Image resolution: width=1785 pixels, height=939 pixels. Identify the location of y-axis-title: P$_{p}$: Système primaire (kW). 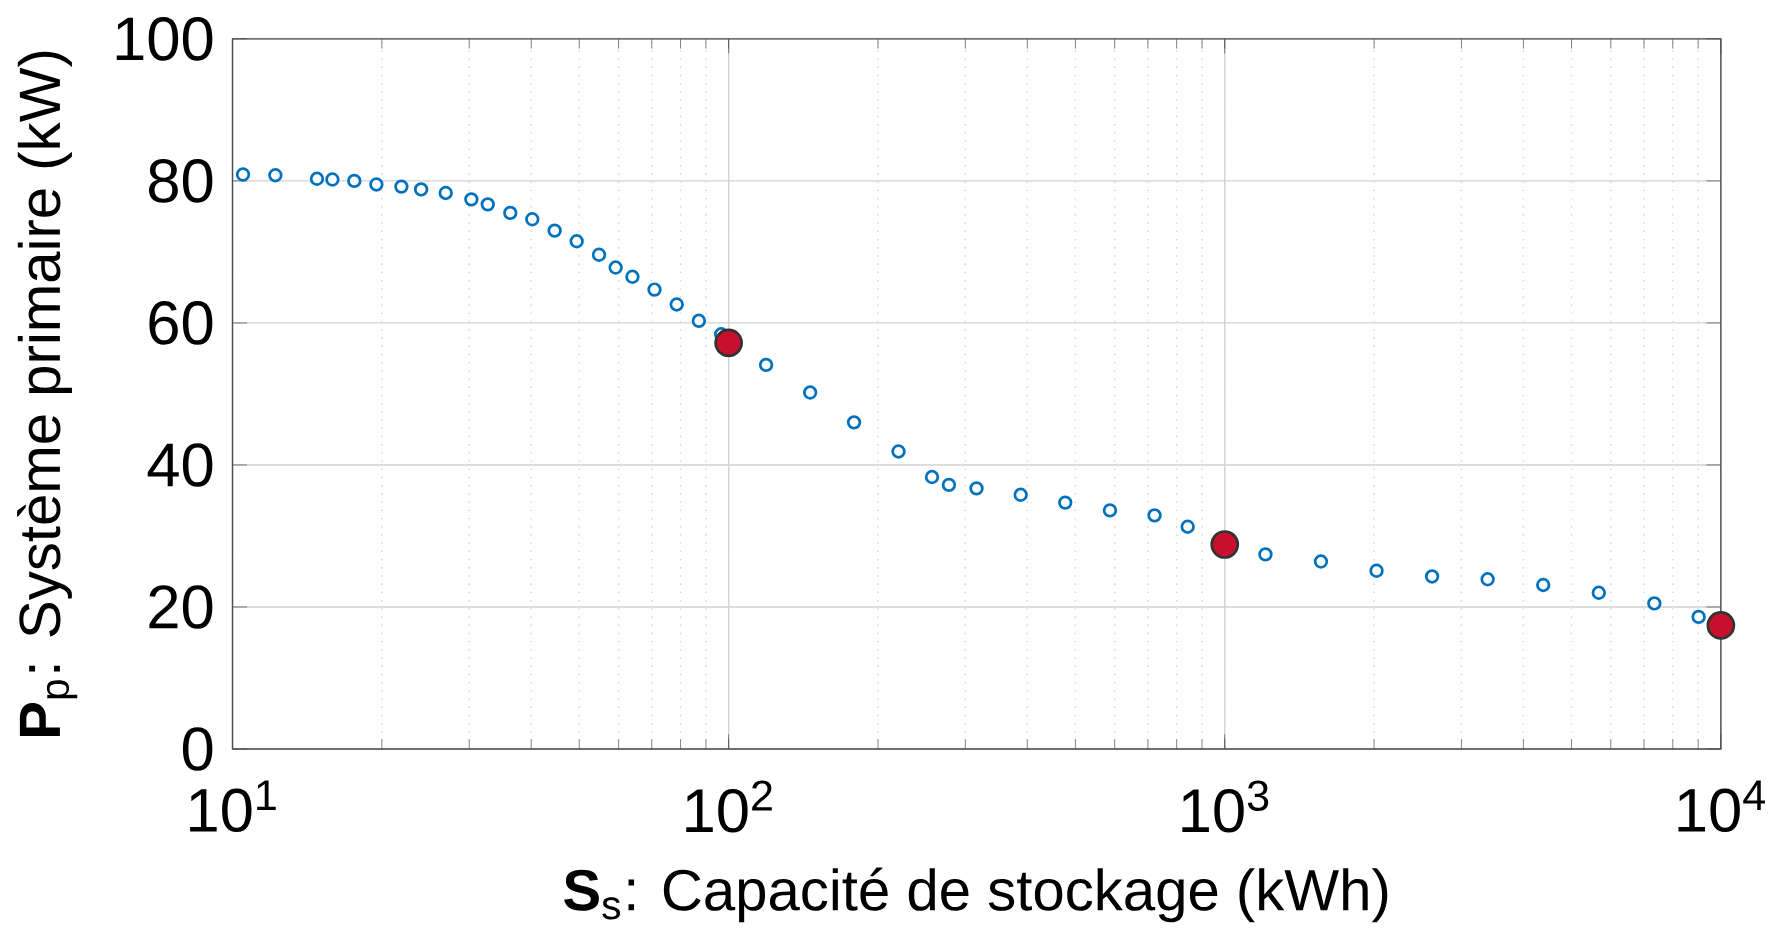
(47, 393).